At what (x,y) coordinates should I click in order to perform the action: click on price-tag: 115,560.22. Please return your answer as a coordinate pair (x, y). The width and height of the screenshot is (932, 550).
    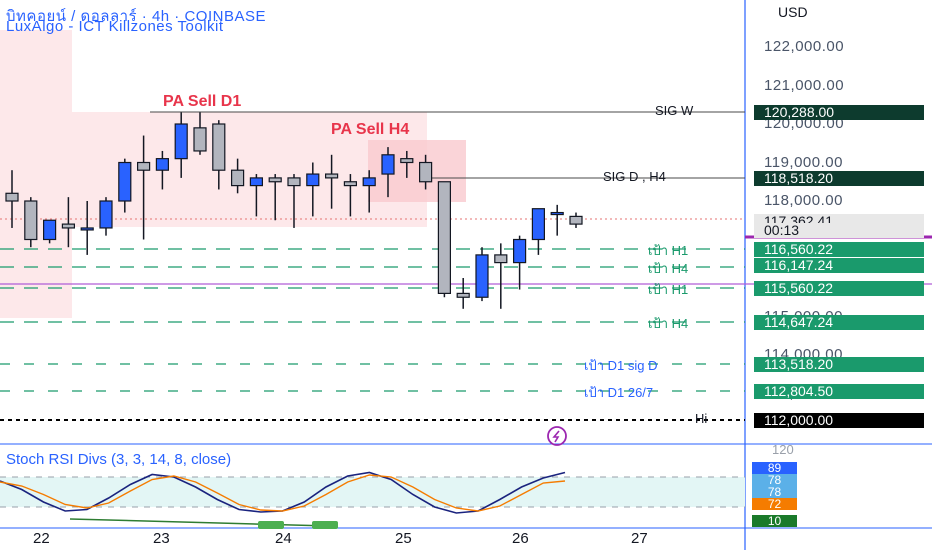
    Looking at the image, I should click on (839, 288).